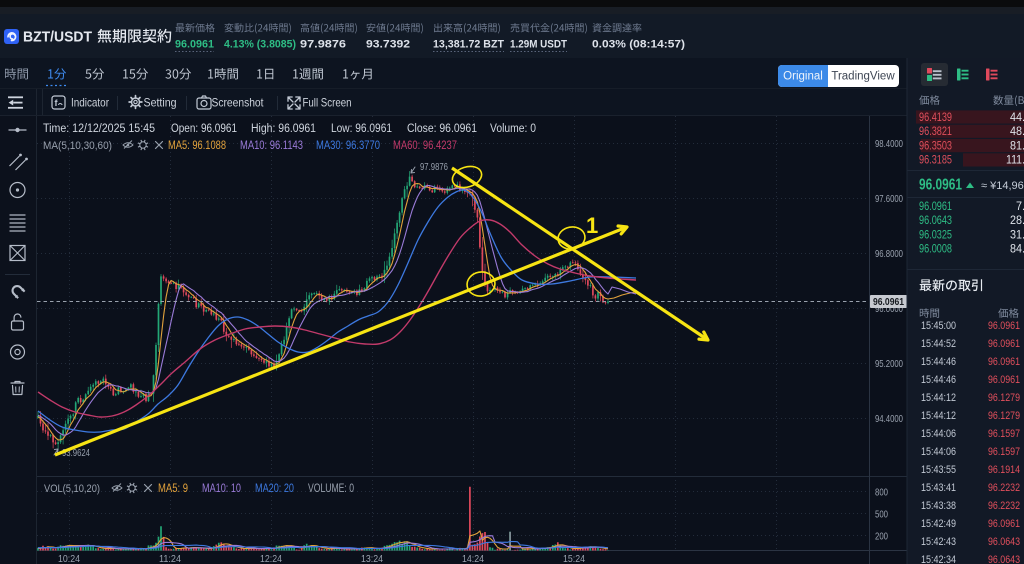  I want to click on svg-text: Low: 96.0961, so click(361, 129).